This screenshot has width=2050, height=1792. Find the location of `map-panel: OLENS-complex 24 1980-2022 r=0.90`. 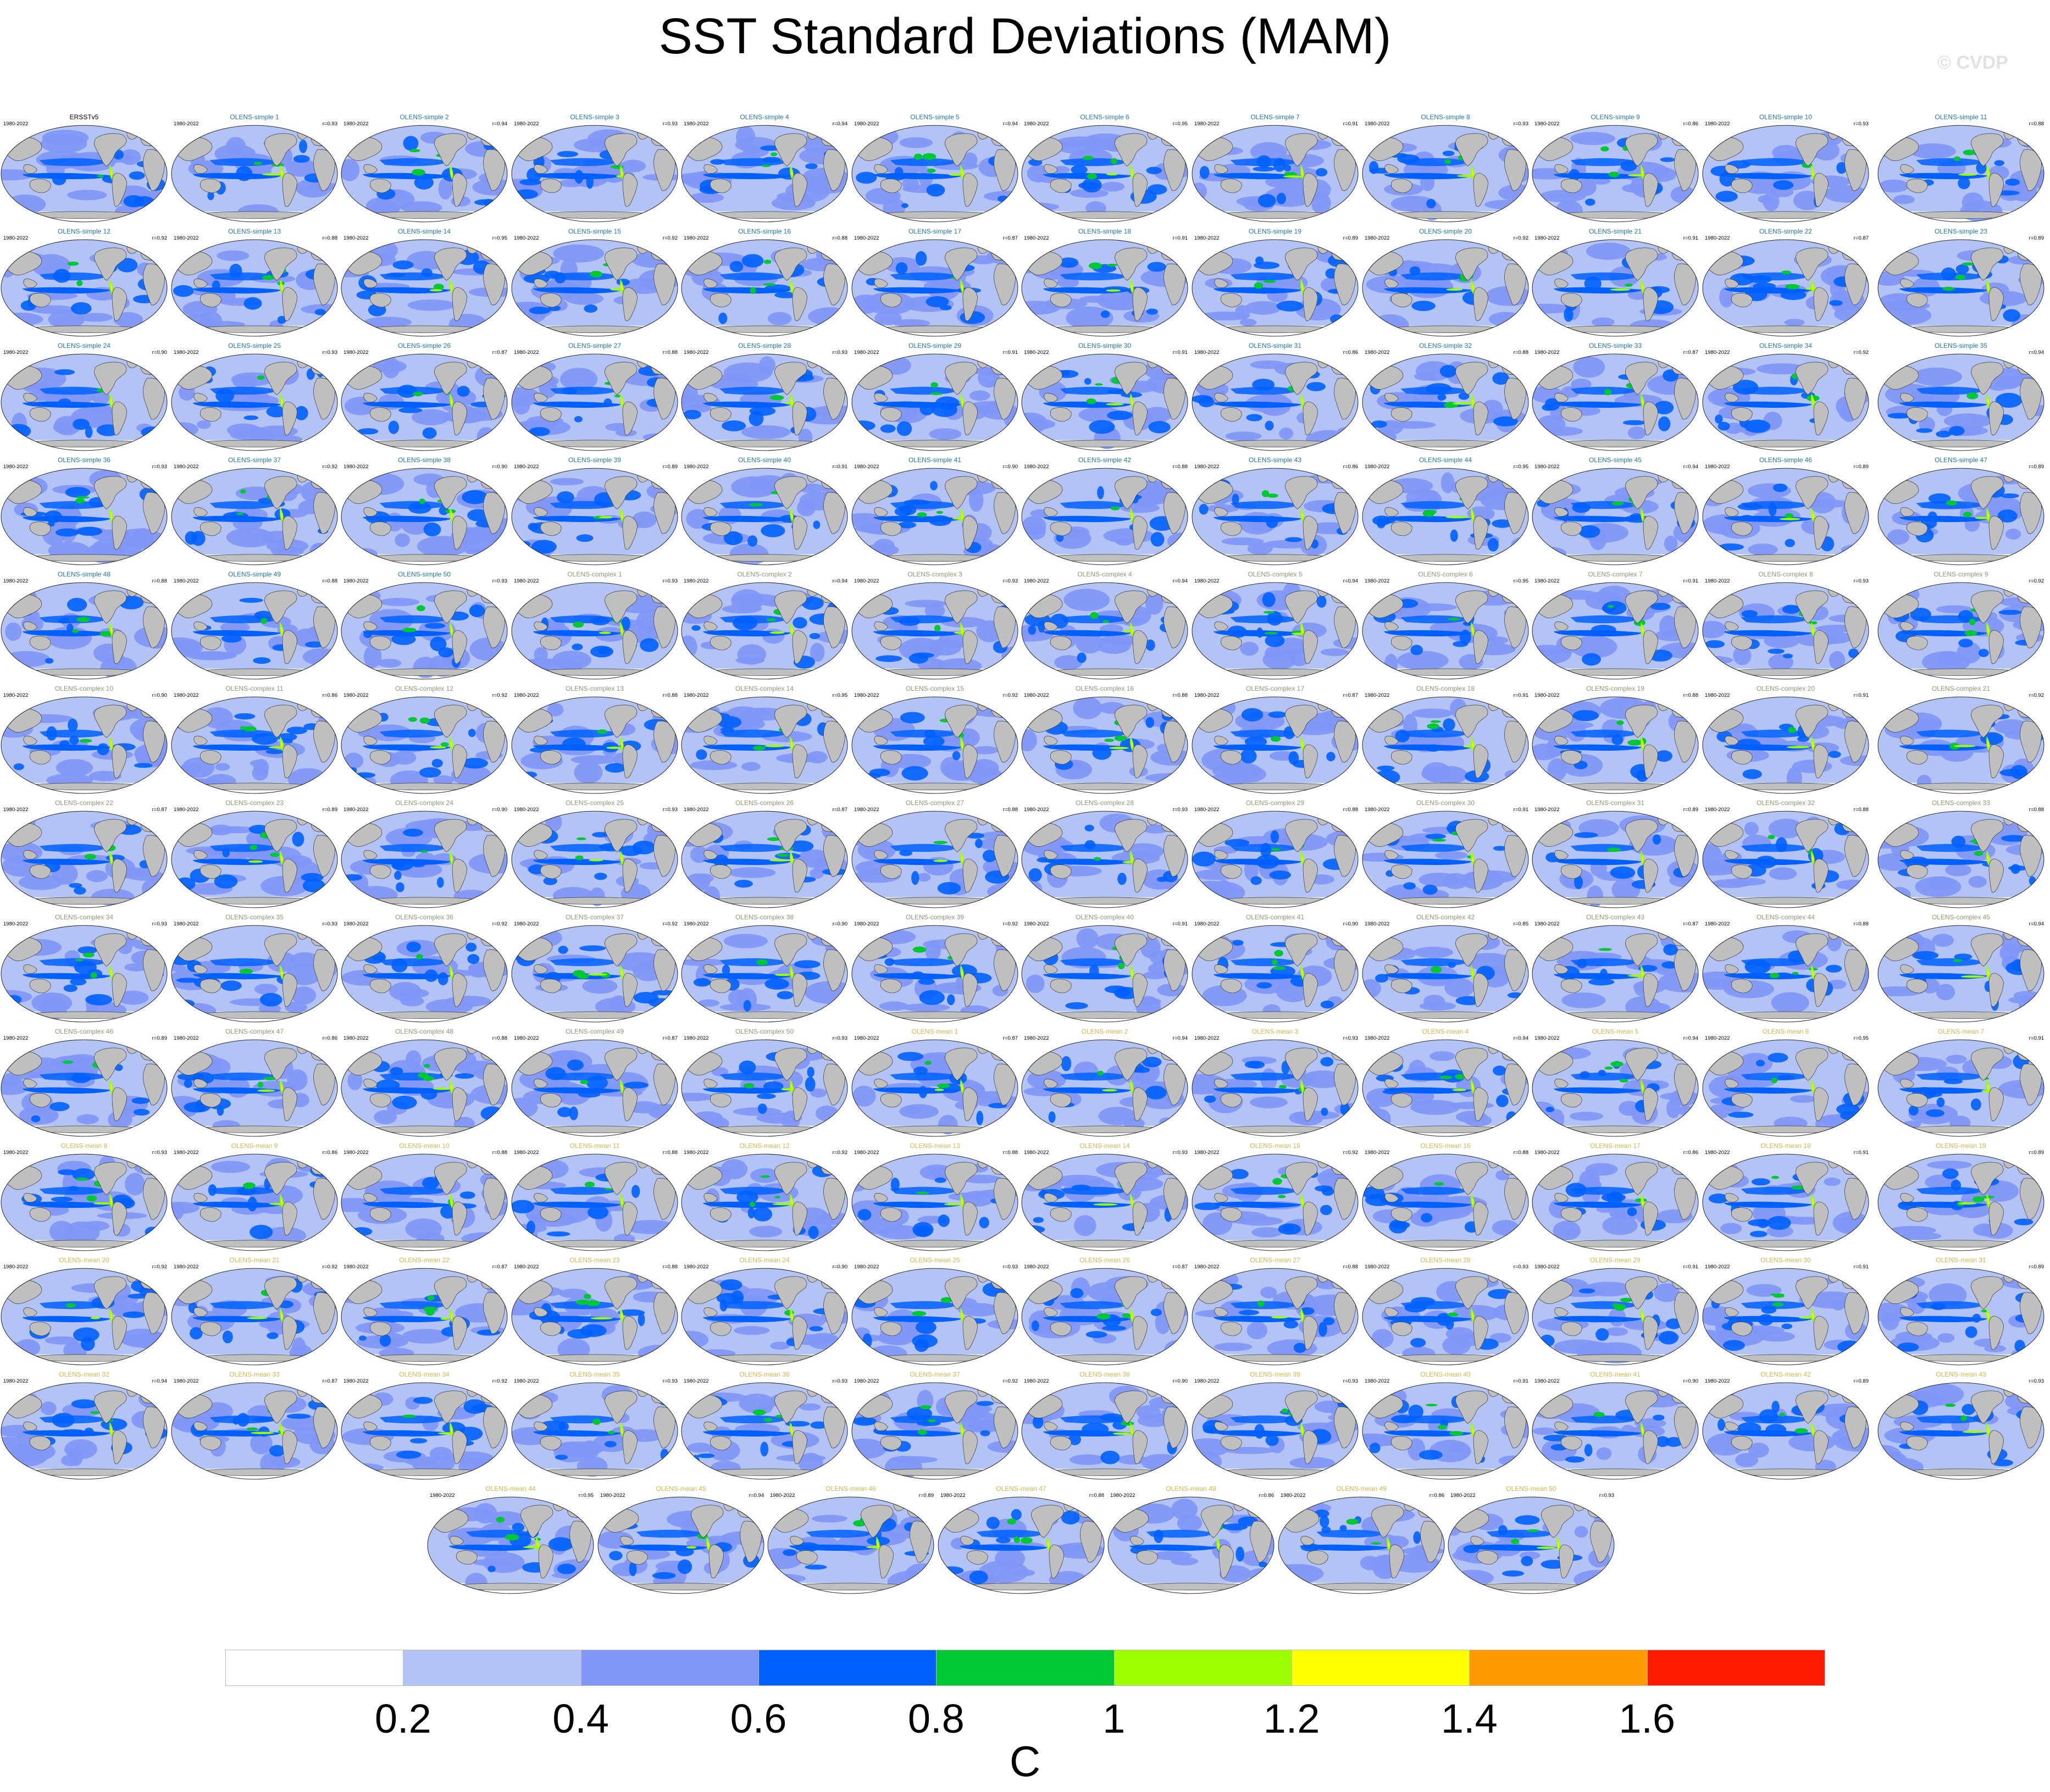

map-panel: OLENS-complex 24 1980-2022 r=0.90 is located at coordinates (424, 854).